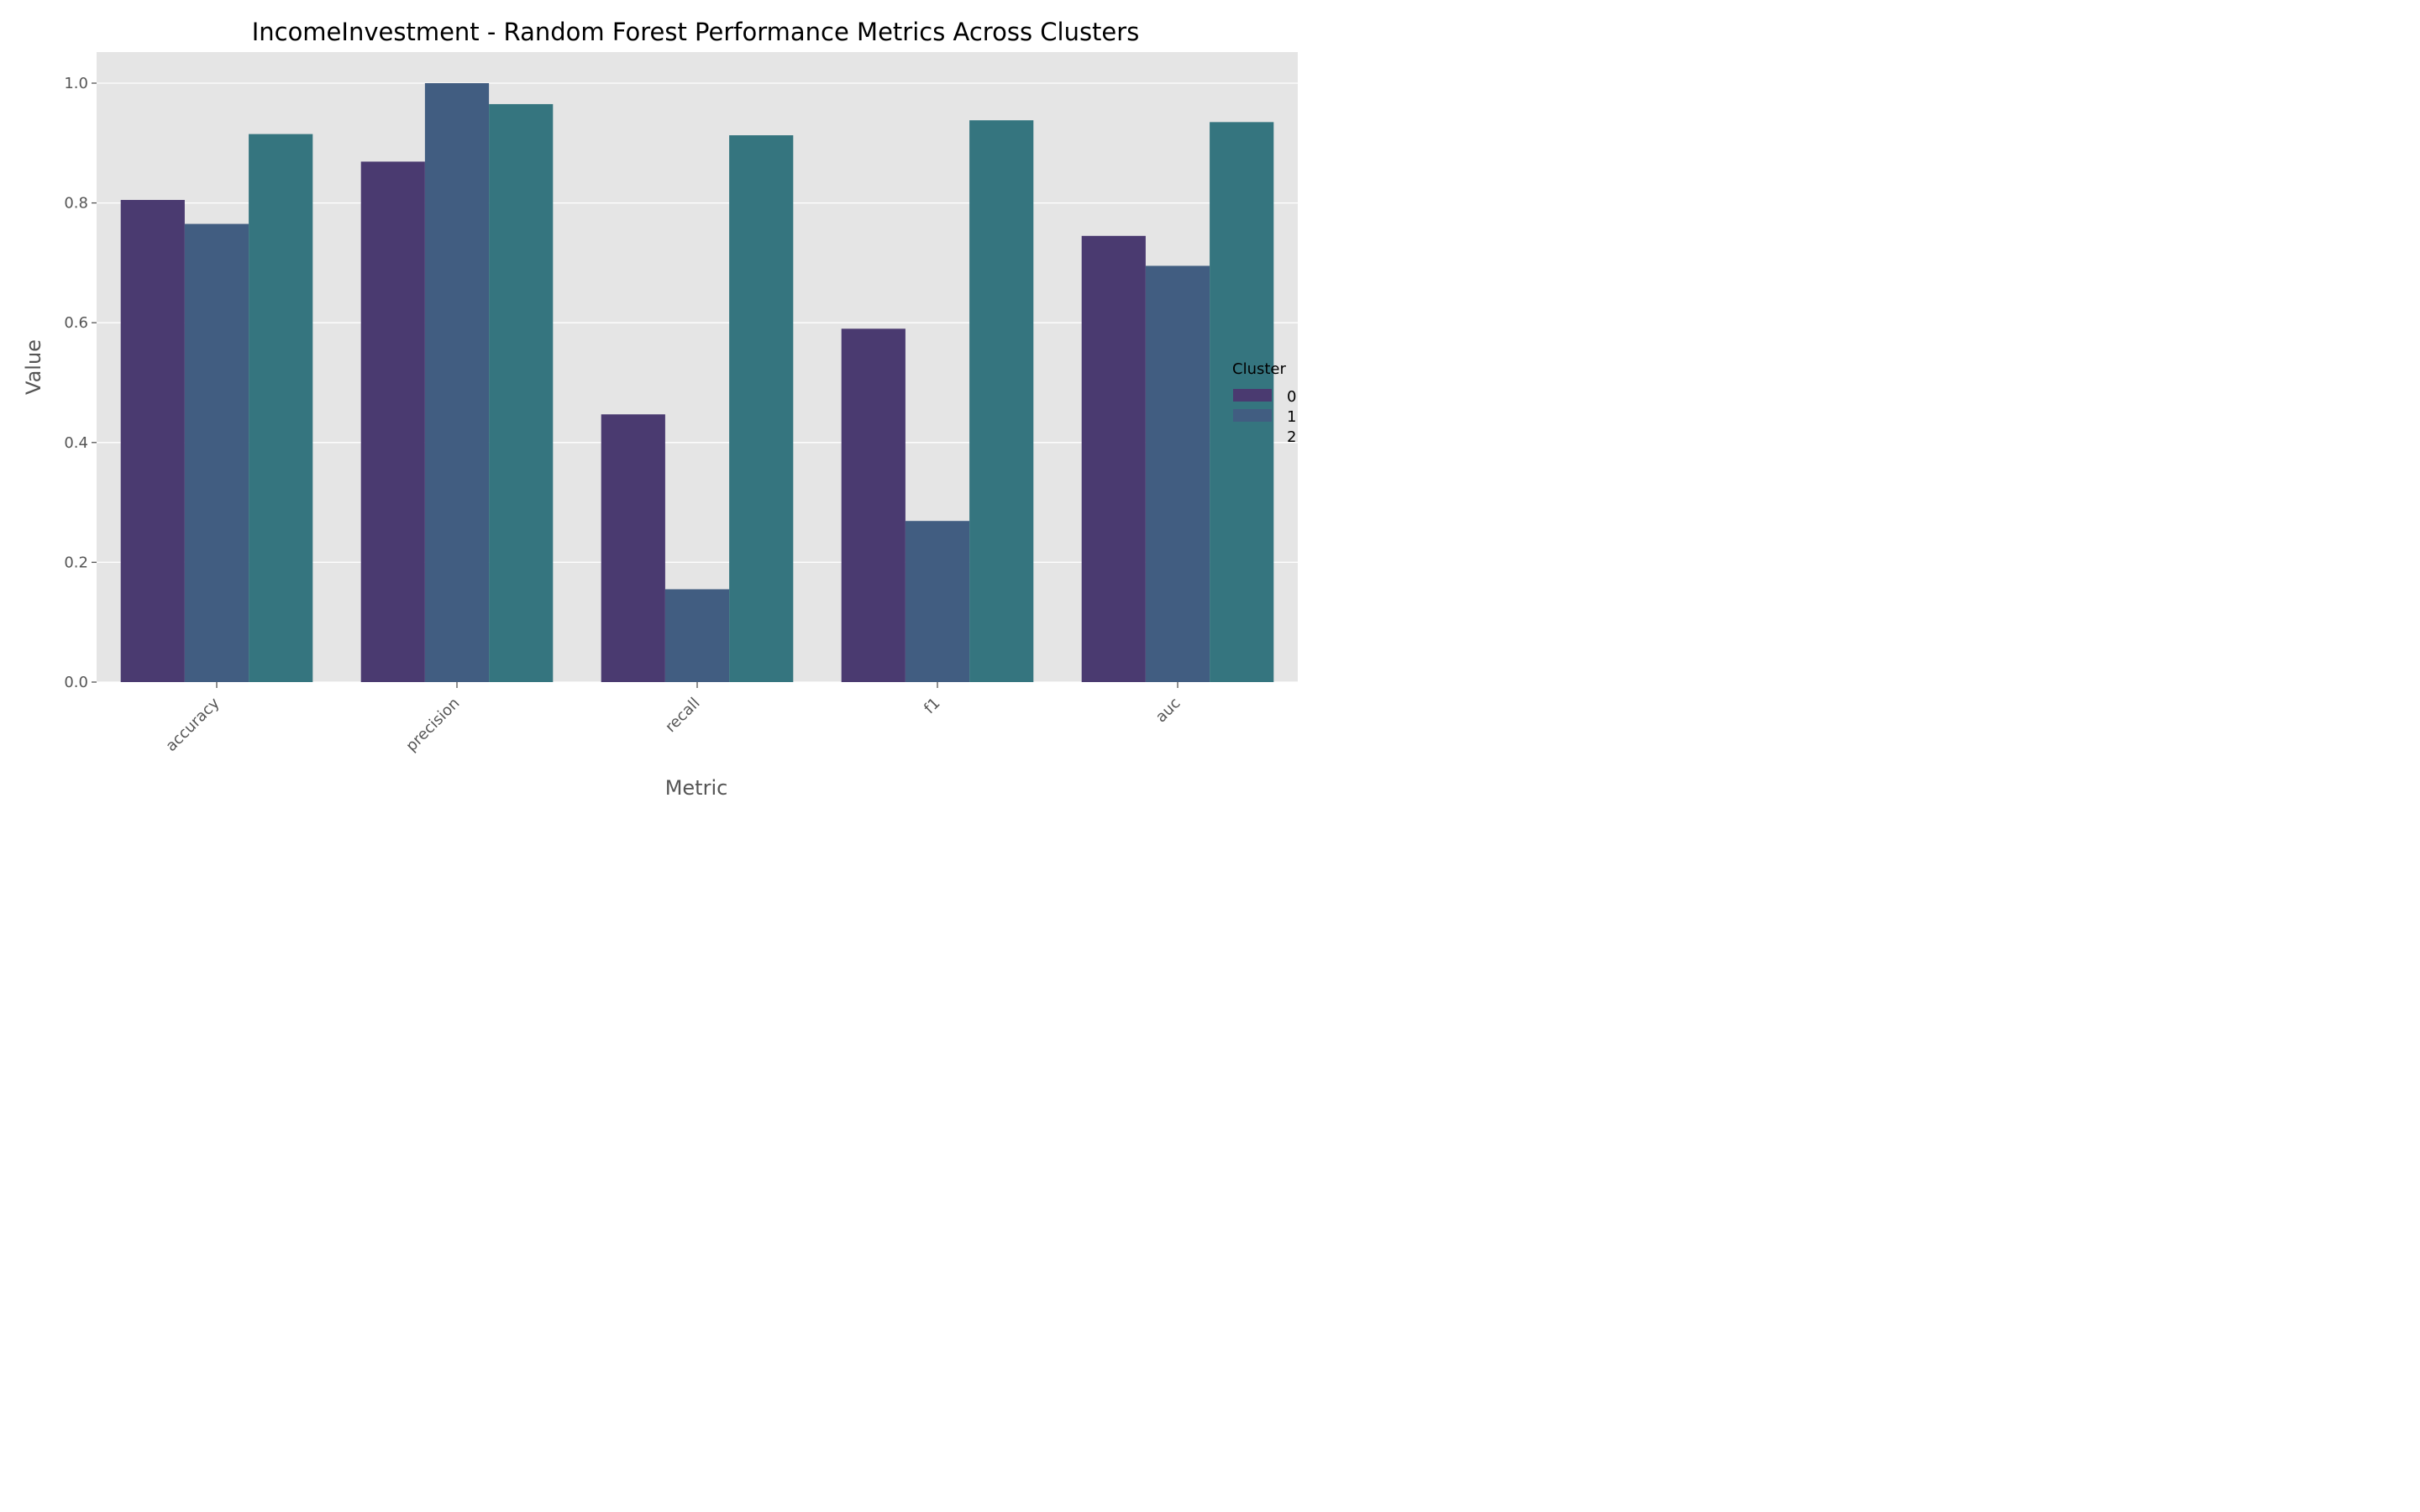 Image resolution: width=2420 pixels, height=1512 pixels. I want to click on x-tick-label: auc, so click(1168, 711).